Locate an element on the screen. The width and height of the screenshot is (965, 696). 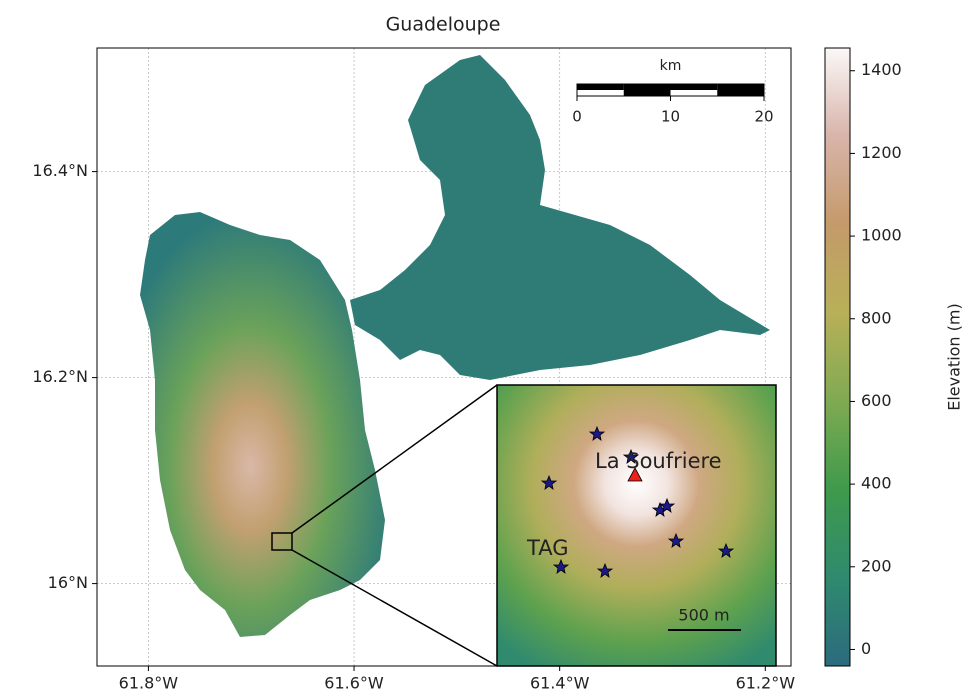
volcano-marker is located at coordinates (635, 474).